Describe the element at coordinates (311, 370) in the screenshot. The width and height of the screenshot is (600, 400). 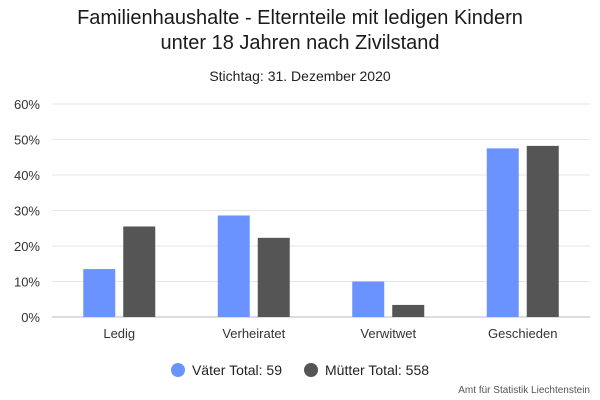
I see `legend-swatch-muetter` at that location.